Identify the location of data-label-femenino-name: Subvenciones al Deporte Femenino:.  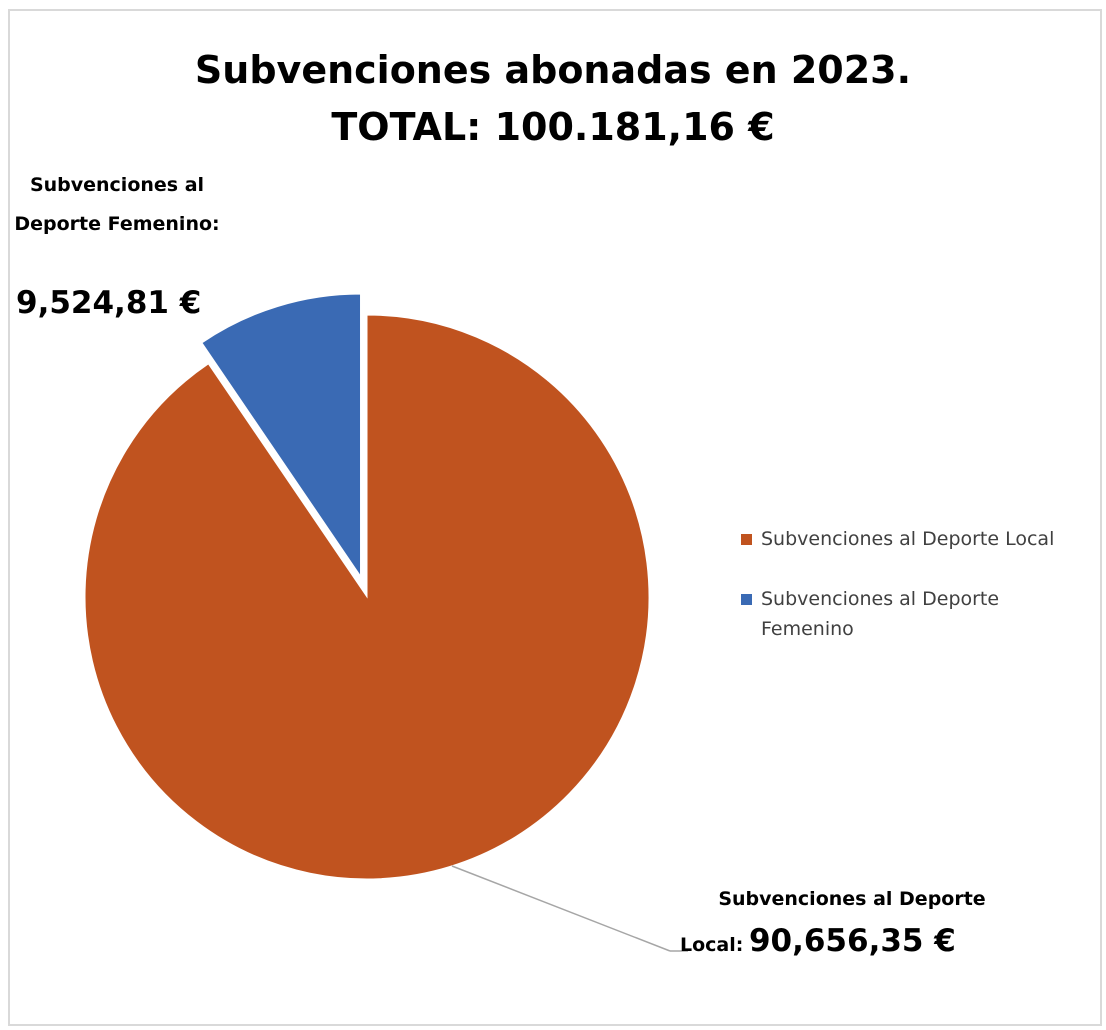
(117, 204).